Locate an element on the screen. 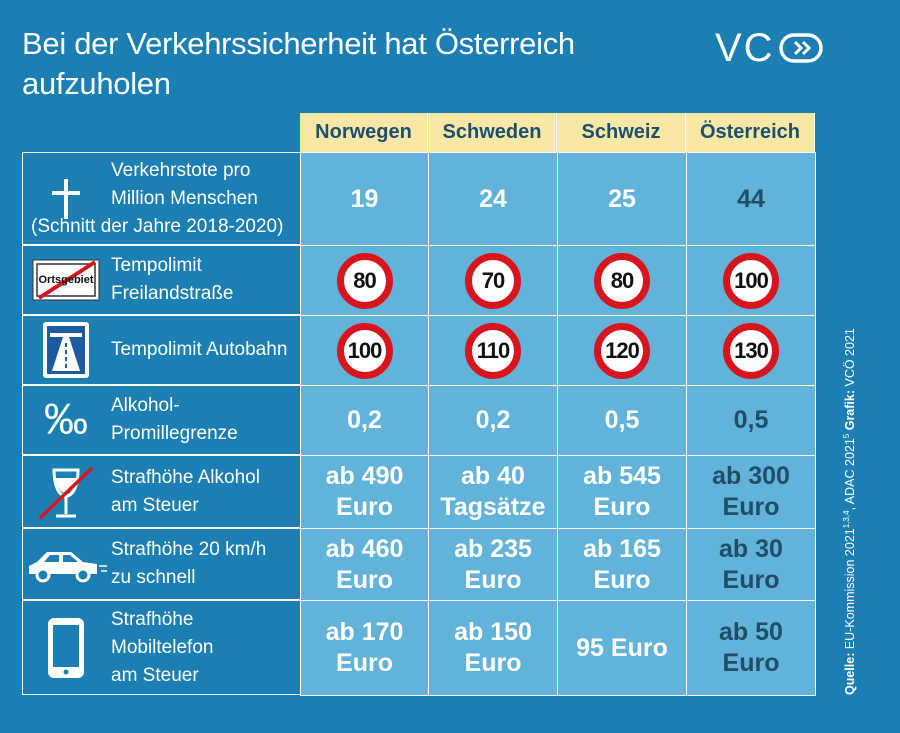 The height and width of the screenshot is (733, 900). row-label: Ortsgebiet Tempolimit Freilandstraße is located at coordinates (161, 280).